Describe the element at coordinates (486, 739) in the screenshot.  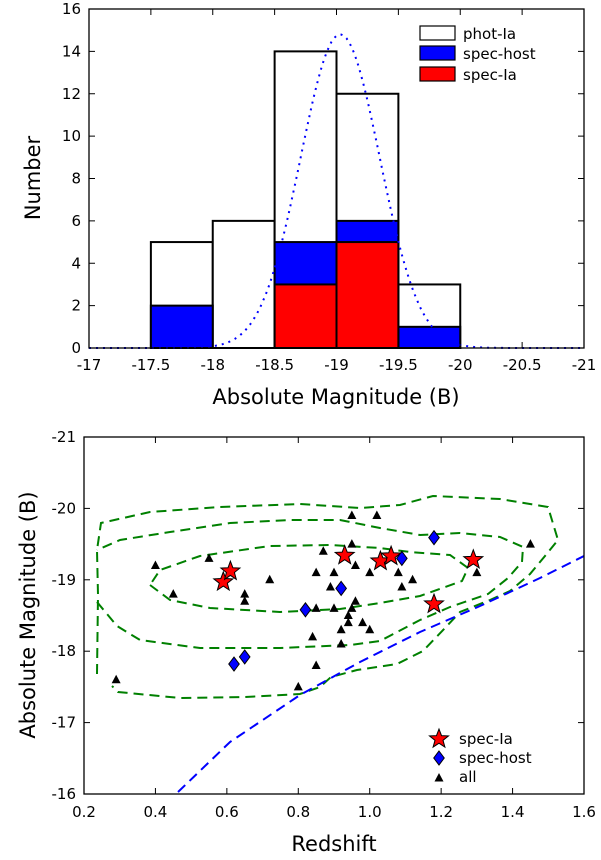
I see `legend-label-spec-ia-scatter: spec-Ia` at that location.